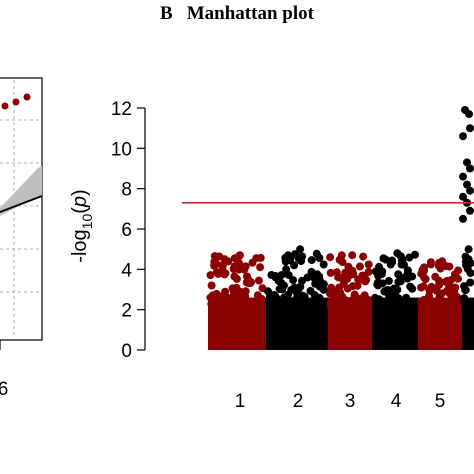  Describe the element at coordinates (166, 13) in the screenshot. I see `panel-letter: B` at that location.